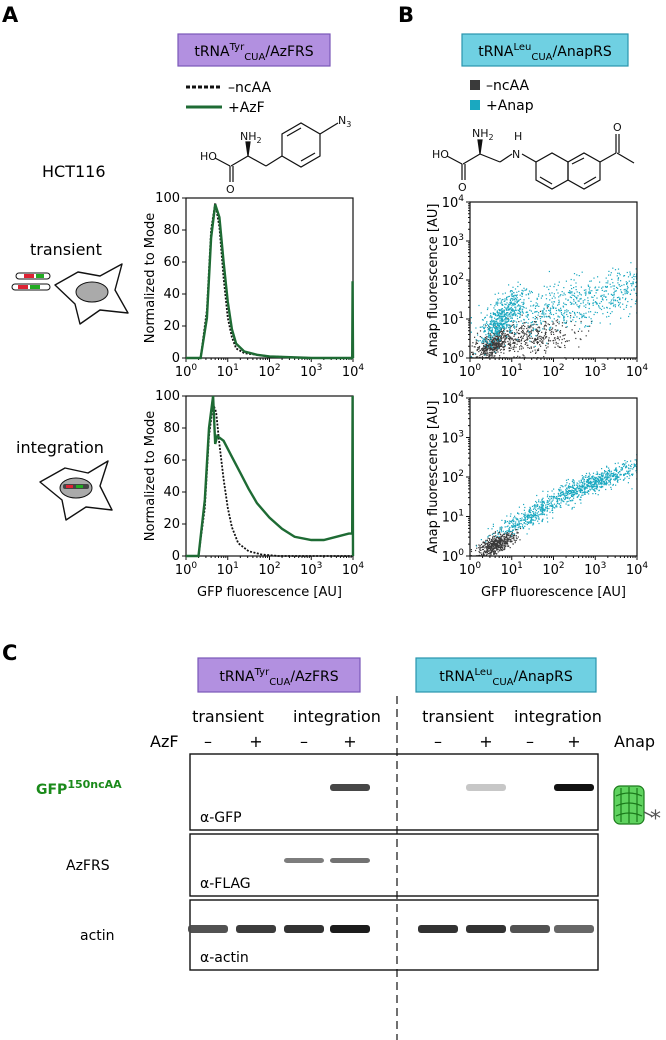 The width and height of the screenshot is (666, 1040). What do you see at coordinates (350, 787) in the screenshot?
I see `blot-band-gfp` at bounding box center [350, 787].